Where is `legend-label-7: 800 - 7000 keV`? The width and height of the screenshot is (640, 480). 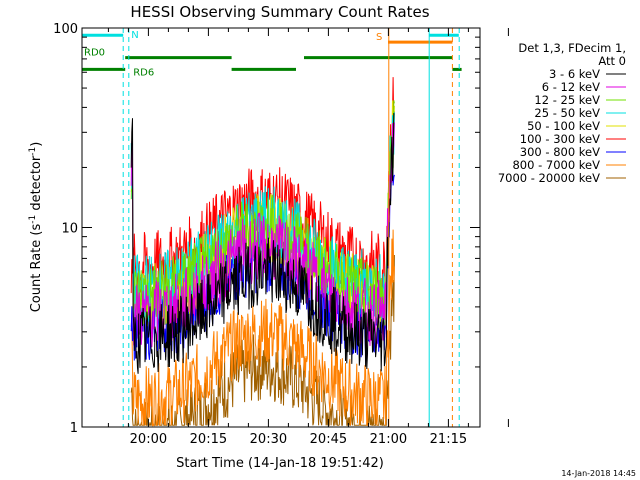
legend-label-7: 800 - 7000 keV is located at coordinates (556, 165).